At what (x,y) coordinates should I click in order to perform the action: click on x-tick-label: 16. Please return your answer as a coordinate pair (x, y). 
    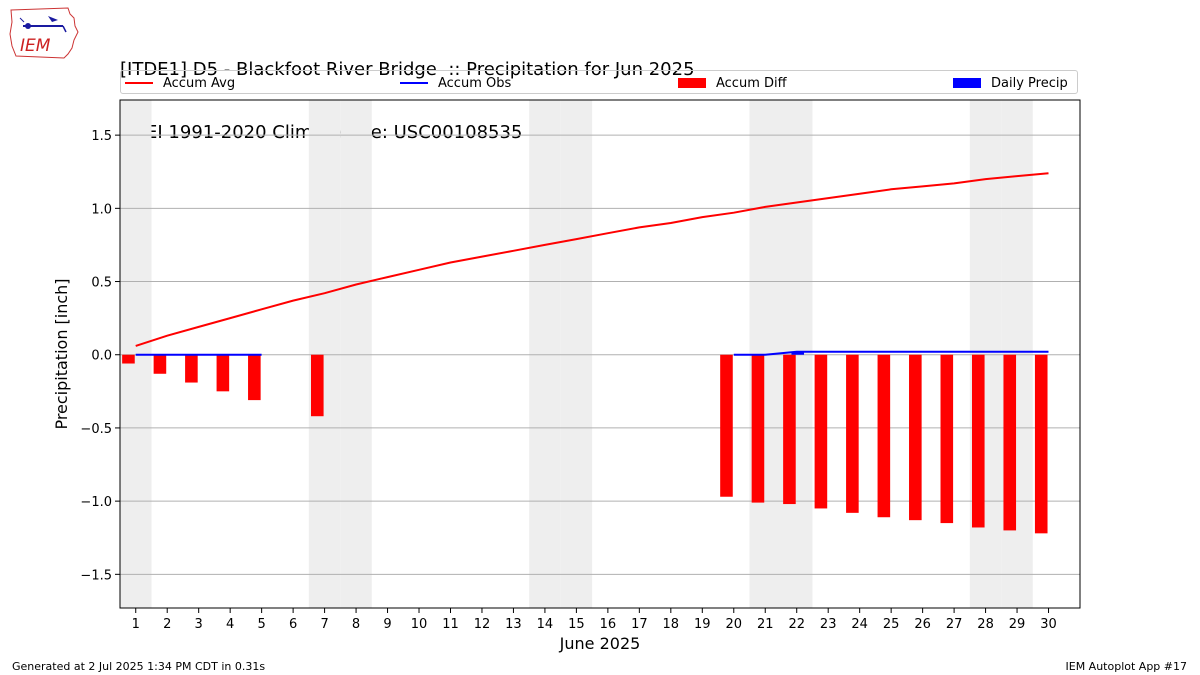
    Looking at the image, I should click on (608, 624).